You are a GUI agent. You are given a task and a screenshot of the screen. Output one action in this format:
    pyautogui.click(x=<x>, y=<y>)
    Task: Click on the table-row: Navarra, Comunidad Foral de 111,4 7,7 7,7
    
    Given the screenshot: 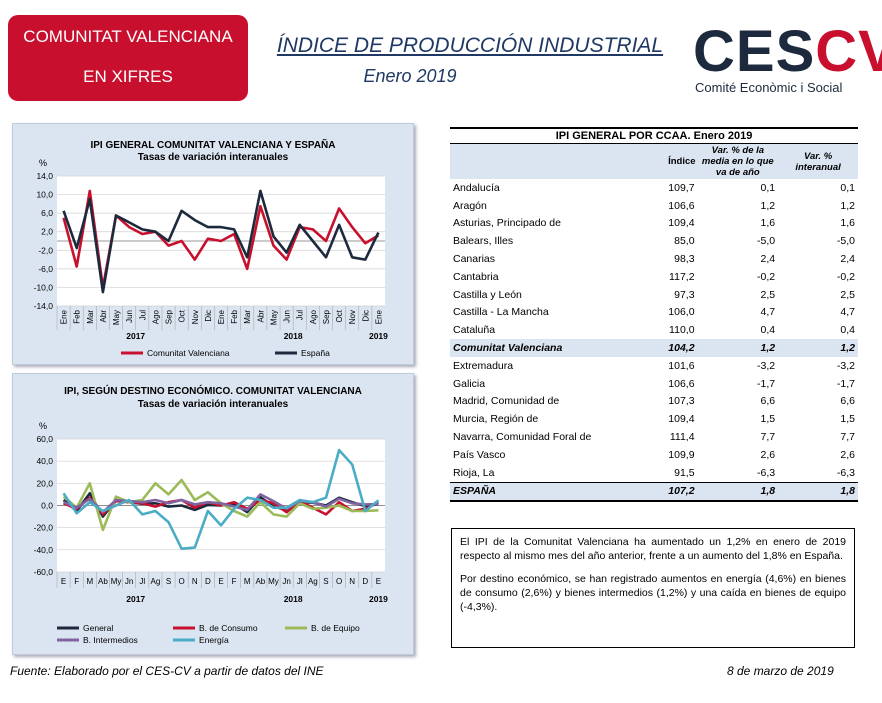 What is the action you would take?
    pyautogui.click(x=654, y=437)
    